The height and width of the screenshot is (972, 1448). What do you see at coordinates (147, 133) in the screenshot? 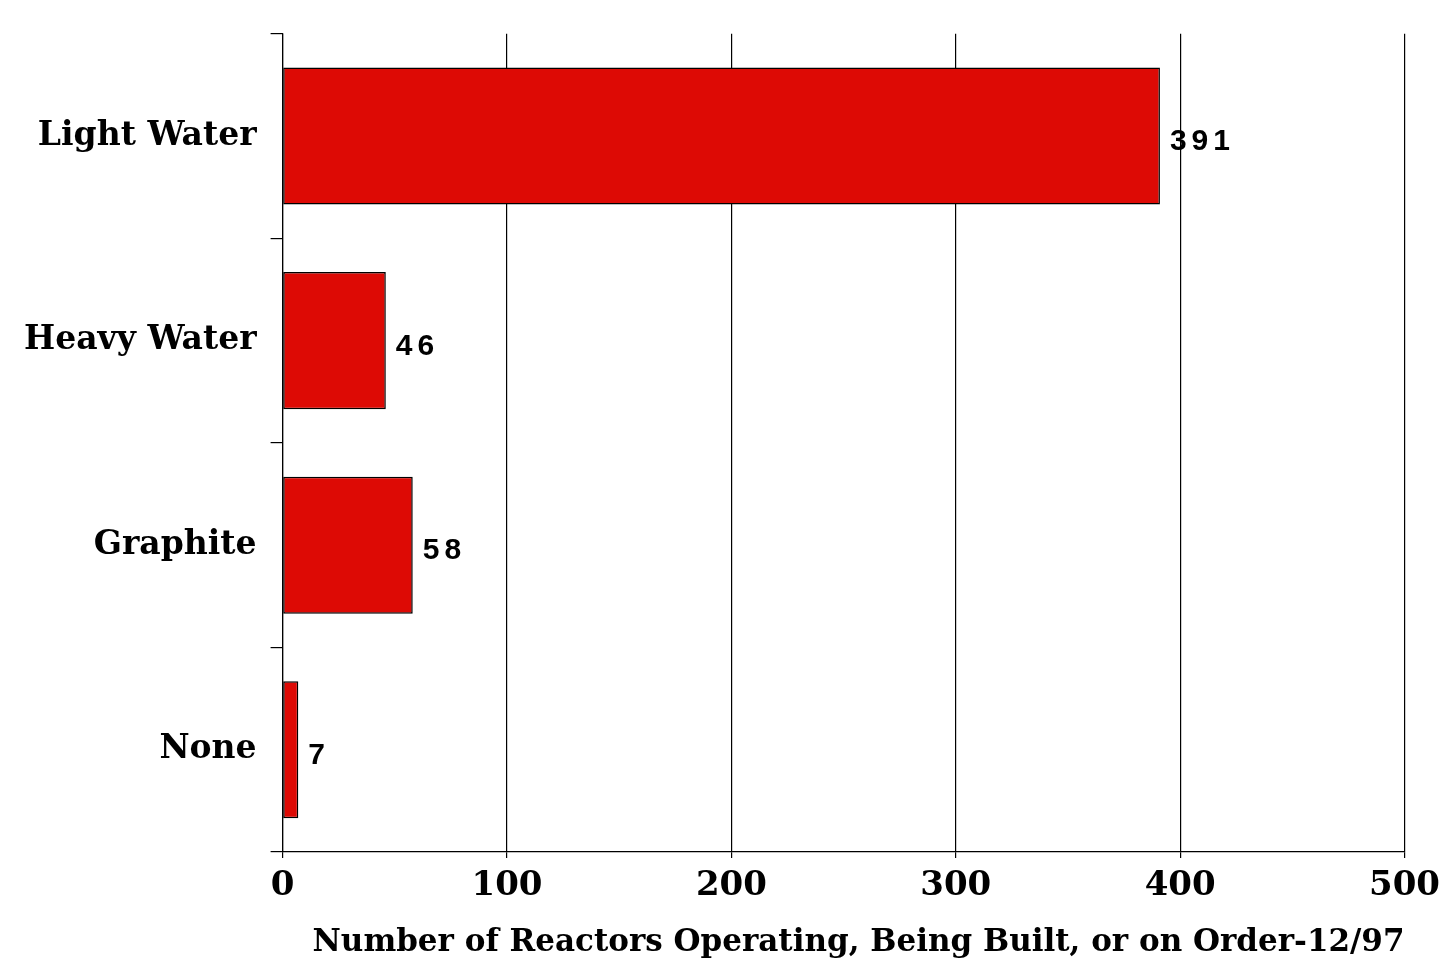
I see `y-tick-label: Light Water` at bounding box center [147, 133].